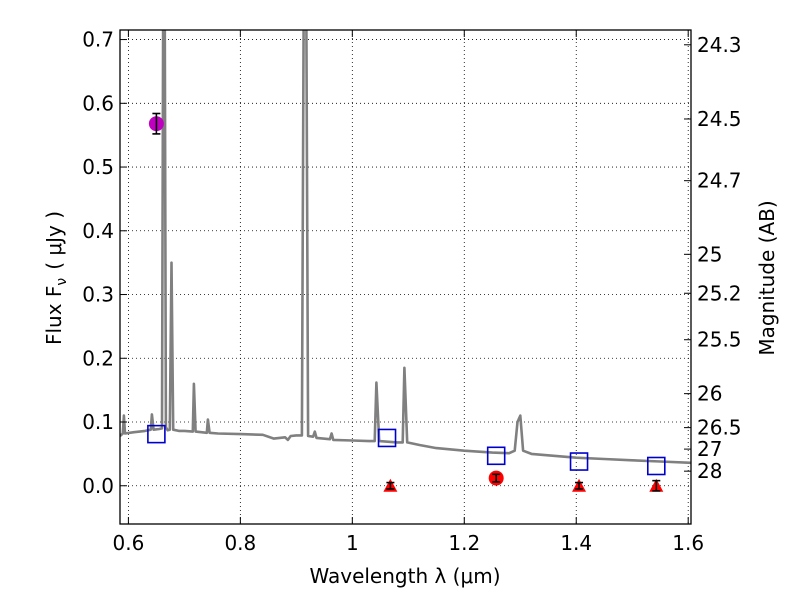 The height and width of the screenshot is (604, 800). What do you see at coordinates (709, 394) in the screenshot?
I see `right-tick-label: 26` at bounding box center [709, 394].